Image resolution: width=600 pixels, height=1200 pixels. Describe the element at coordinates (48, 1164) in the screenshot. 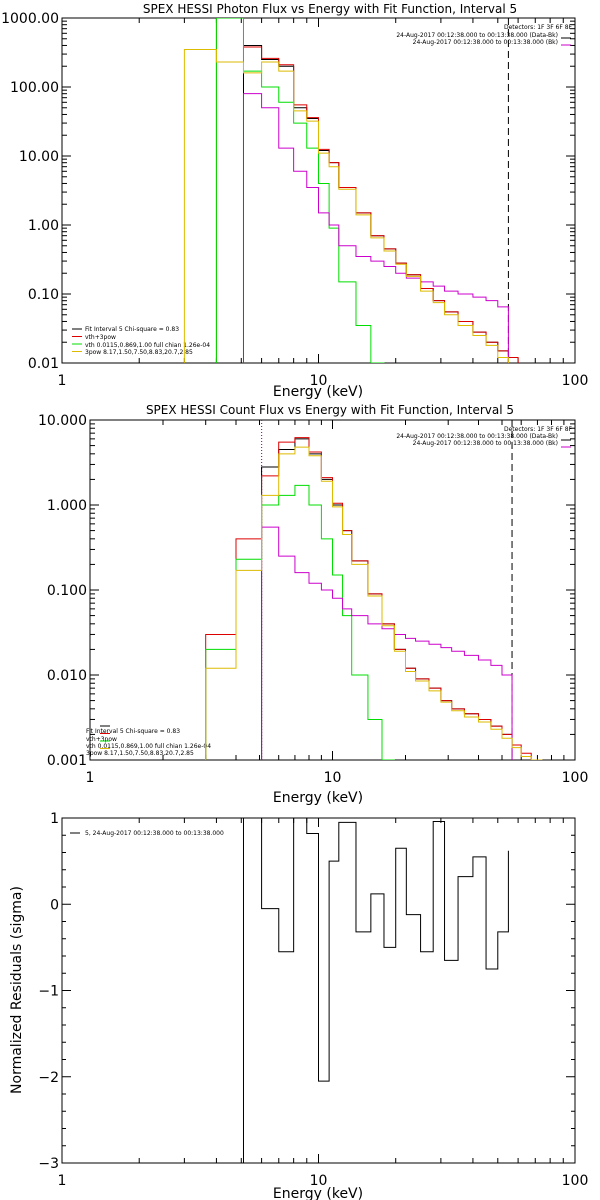

I see `y-tick-label: −3` at that location.